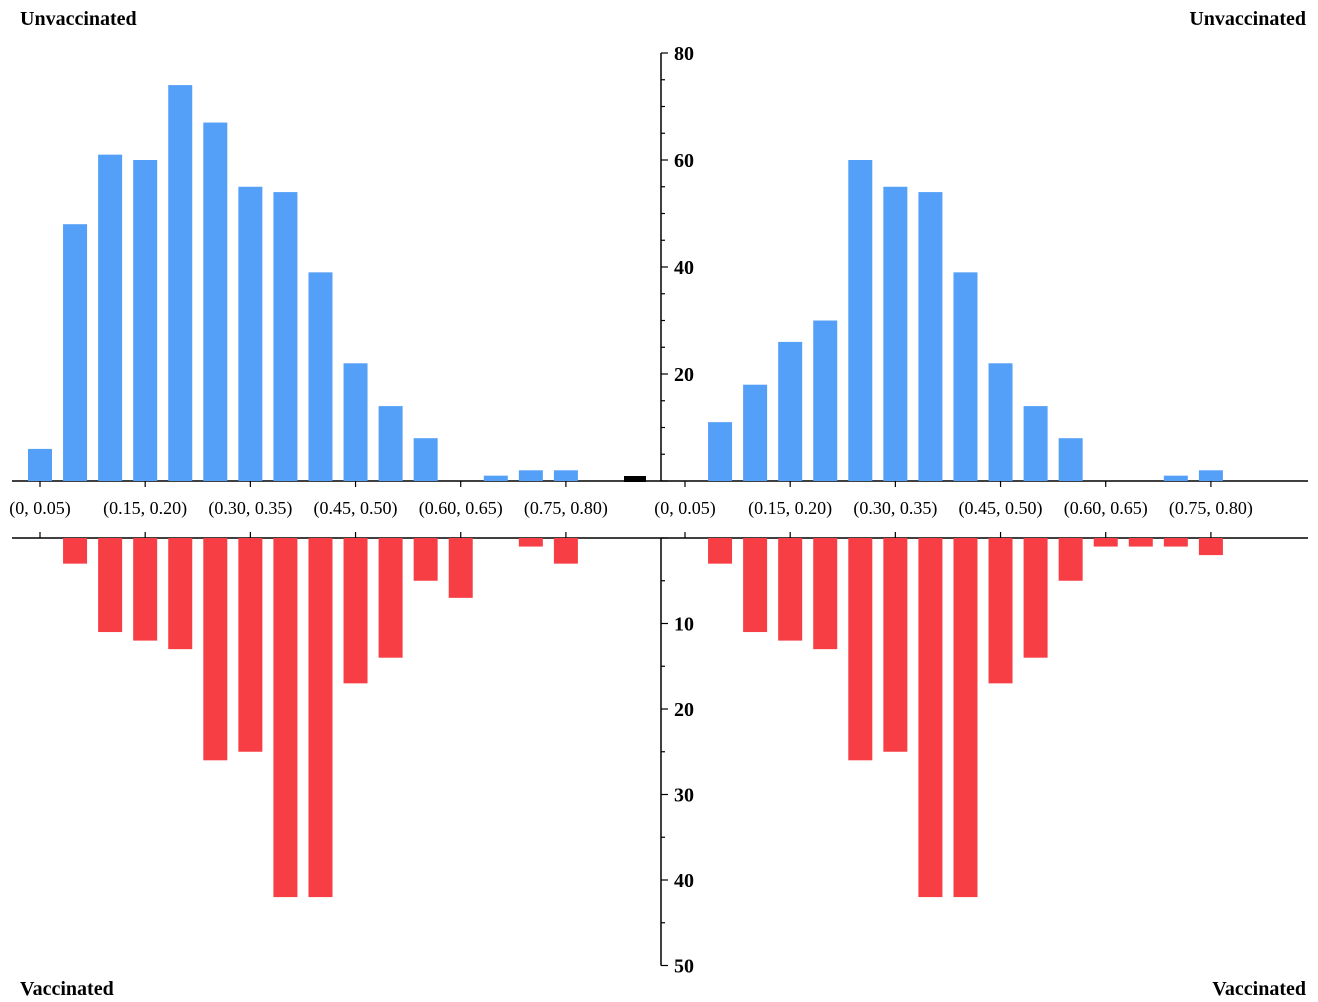 This screenshot has width=1318, height=1002. I want to click on y-tick-label-top: 40, so click(684, 268).